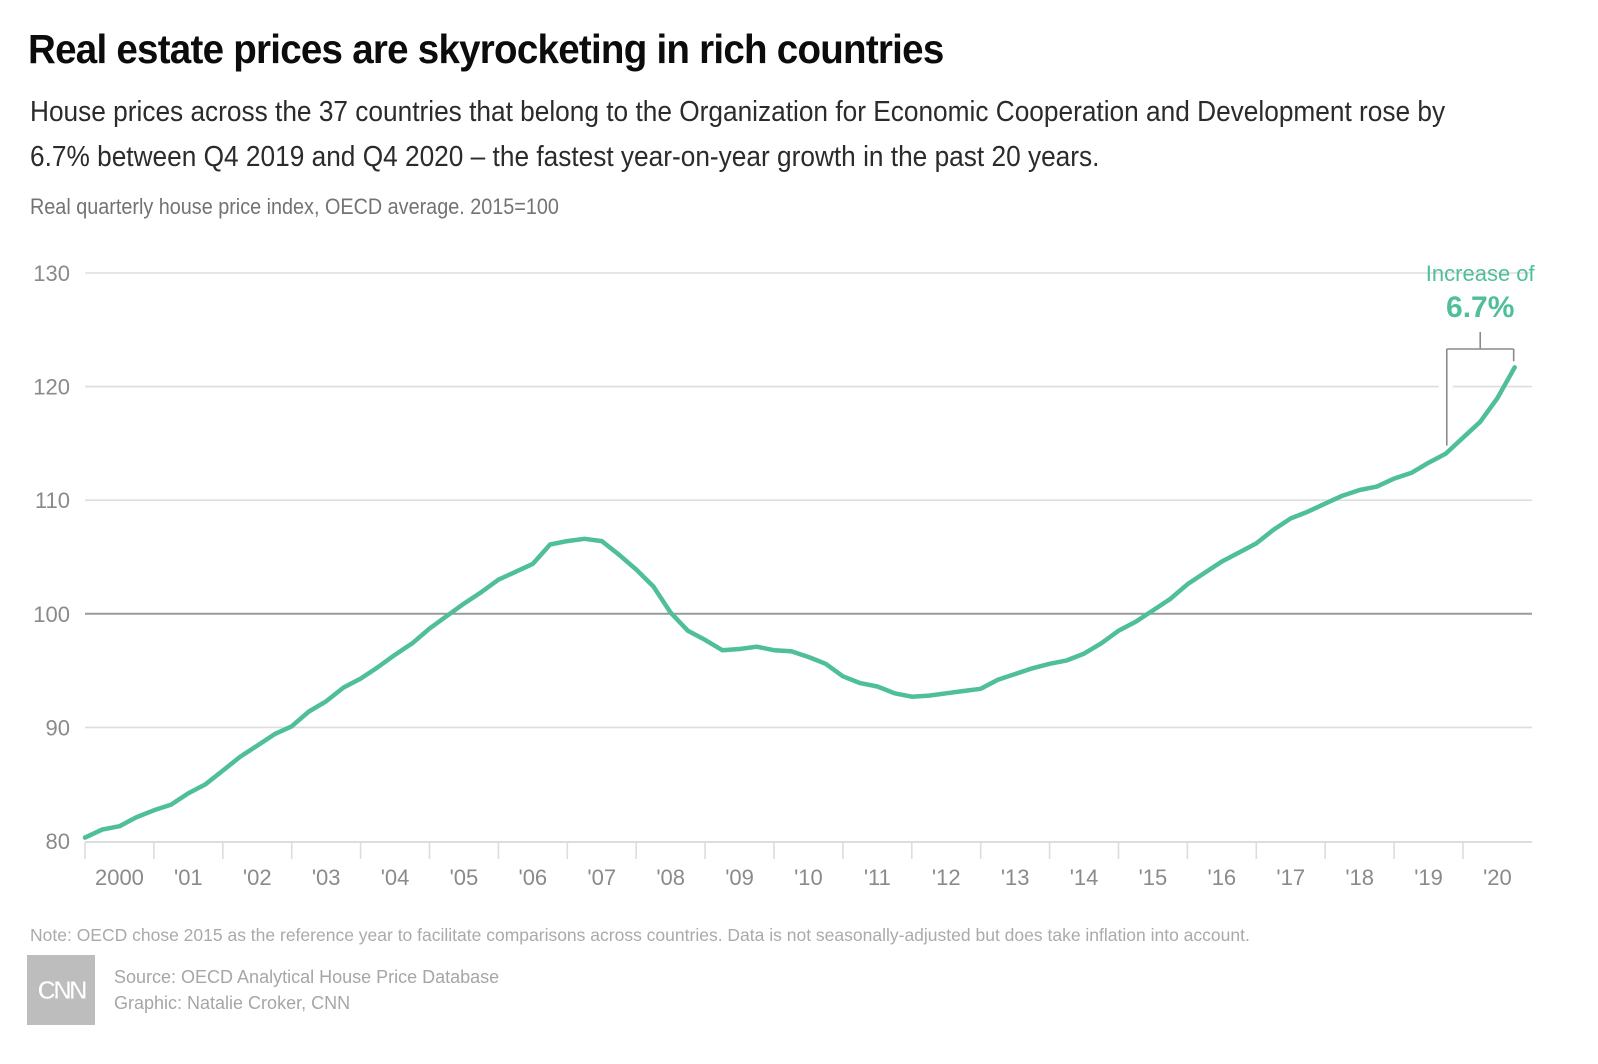  What do you see at coordinates (188, 877) in the screenshot?
I see `x-tick-label: '01` at bounding box center [188, 877].